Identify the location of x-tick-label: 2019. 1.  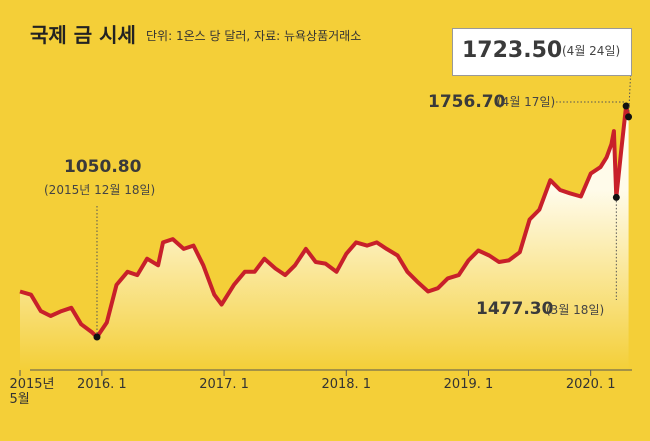
(468, 384).